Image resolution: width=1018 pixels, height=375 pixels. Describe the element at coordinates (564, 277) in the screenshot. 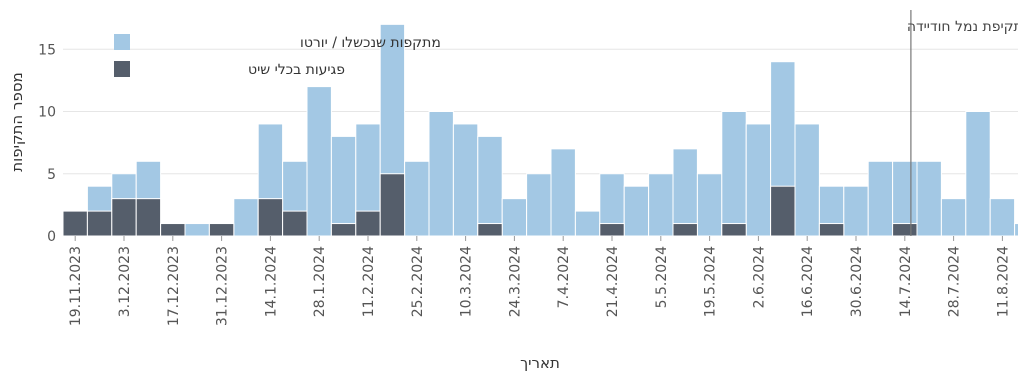

I see `x-tick-label: 7.4.2024` at that location.